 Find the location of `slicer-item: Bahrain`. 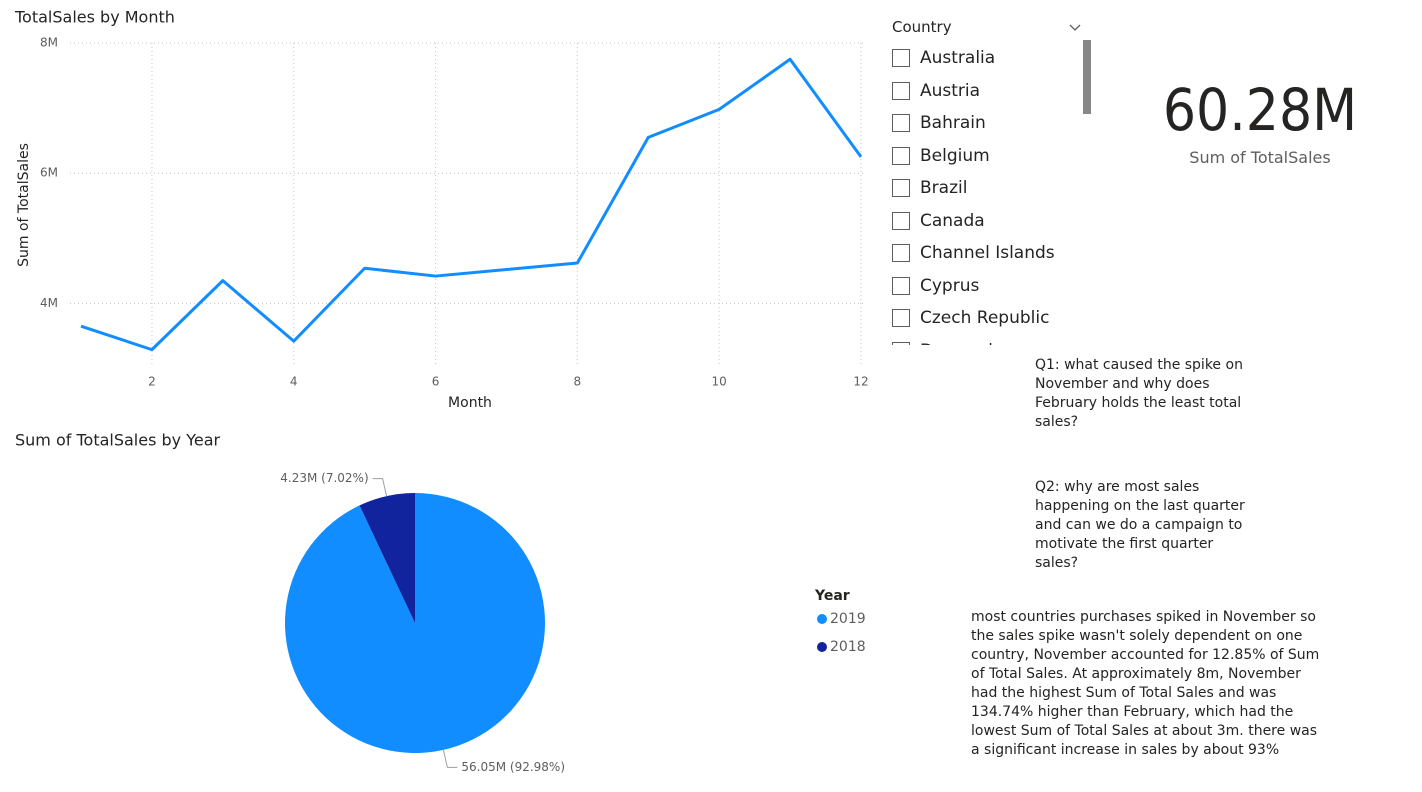

slicer-item: Bahrain is located at coordinates (987, 123).